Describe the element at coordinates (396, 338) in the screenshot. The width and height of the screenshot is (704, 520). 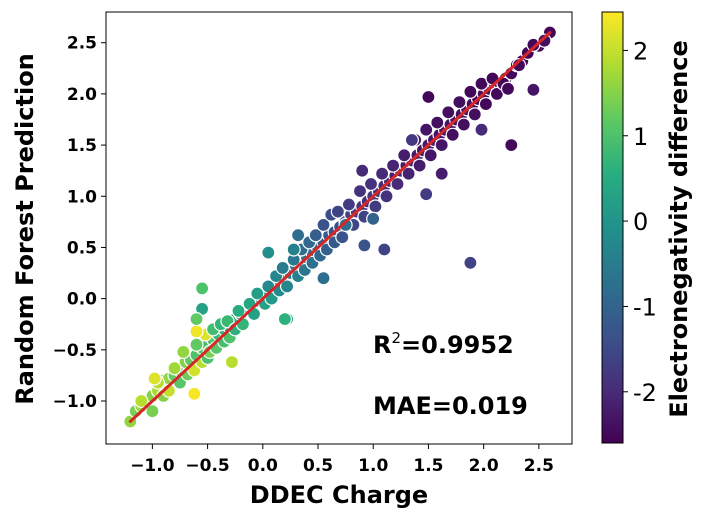
I see `r2-superscript: 2` at that location.